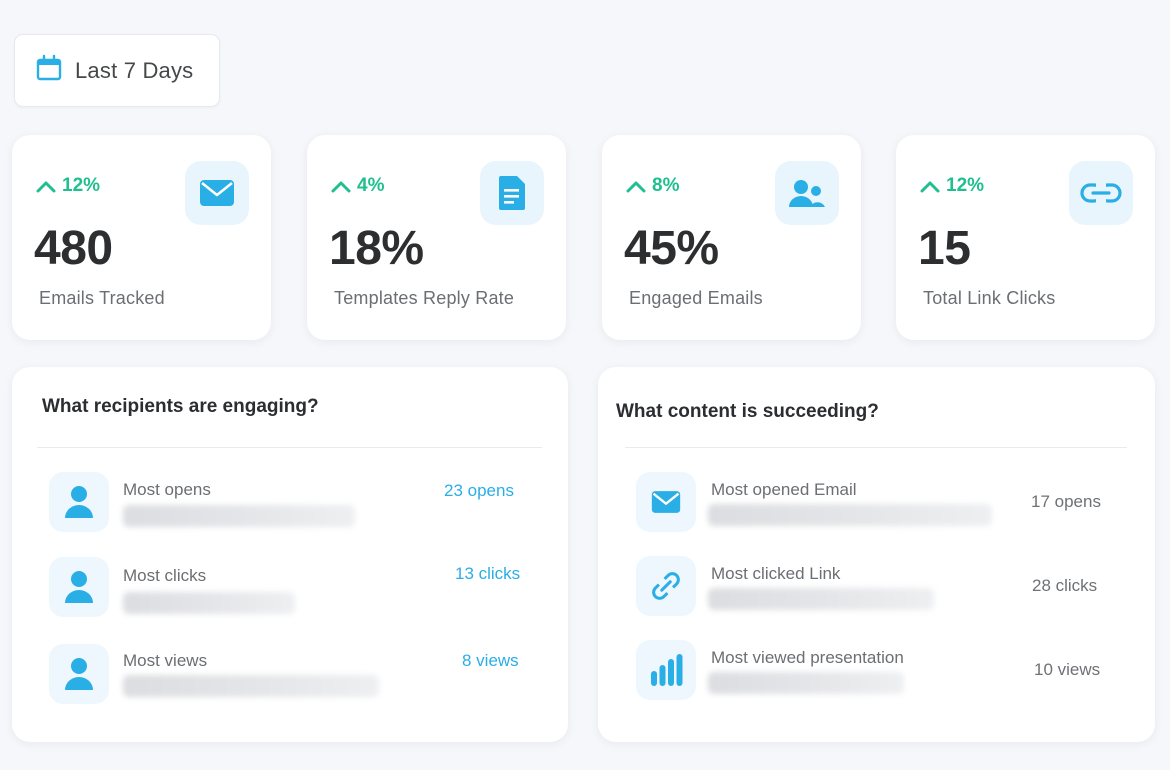 The image size is (1170, 770). What do you see at coordinates (1025, 237) in the screenshot?
I see `stat-card-total-link-clicks: 12% 15 Total Link Clicks` at bounding box center [1025, 237].